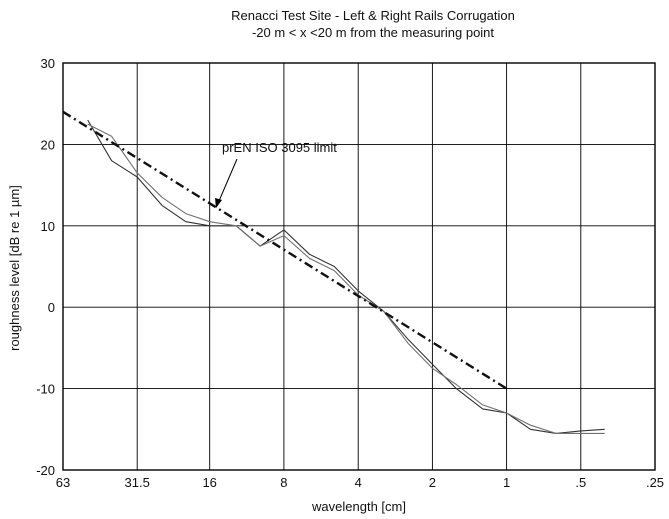 The image size is (669, 519). What do you see at coordinates (45, 470) in the screenshot?
I see `y-tick-label: -20` at bounding box center [45, 470].